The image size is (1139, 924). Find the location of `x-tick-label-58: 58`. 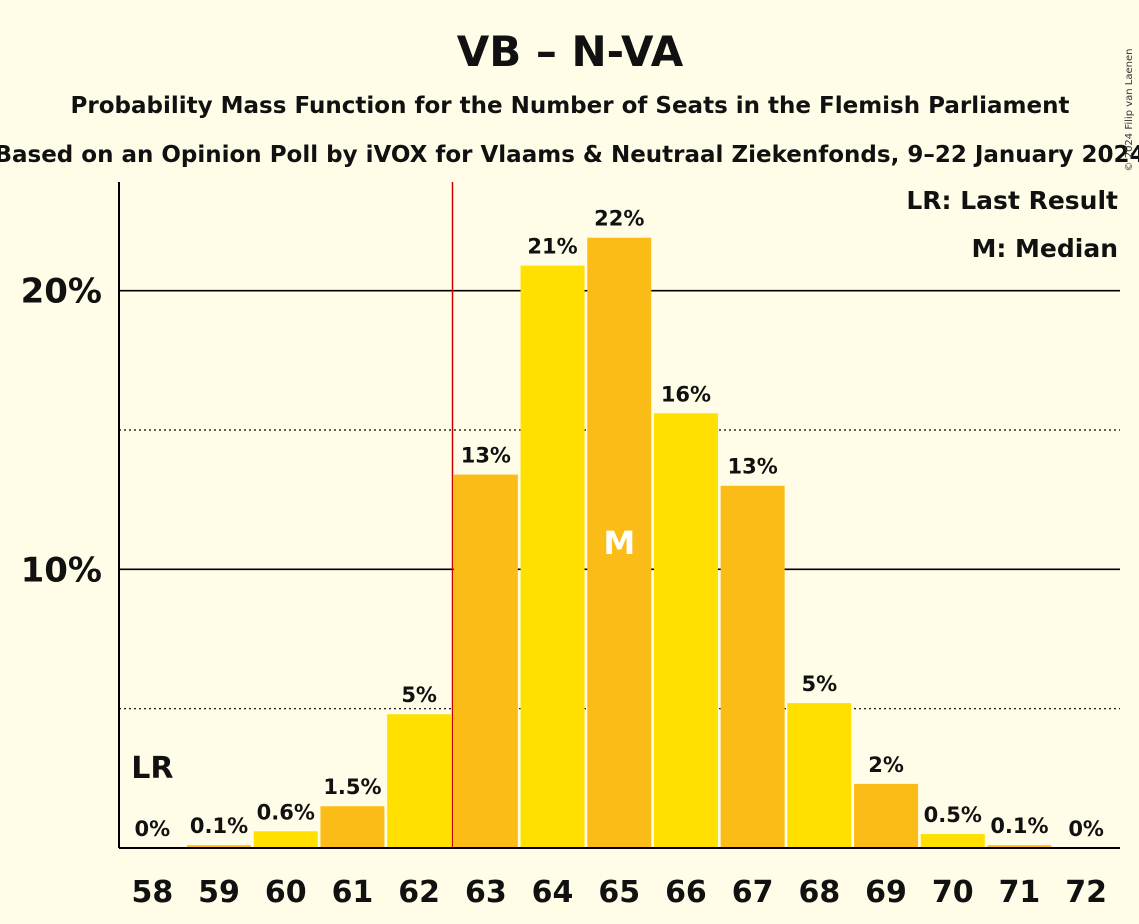

x-tick-label-58: 58 is located at coordinates (152, 892).